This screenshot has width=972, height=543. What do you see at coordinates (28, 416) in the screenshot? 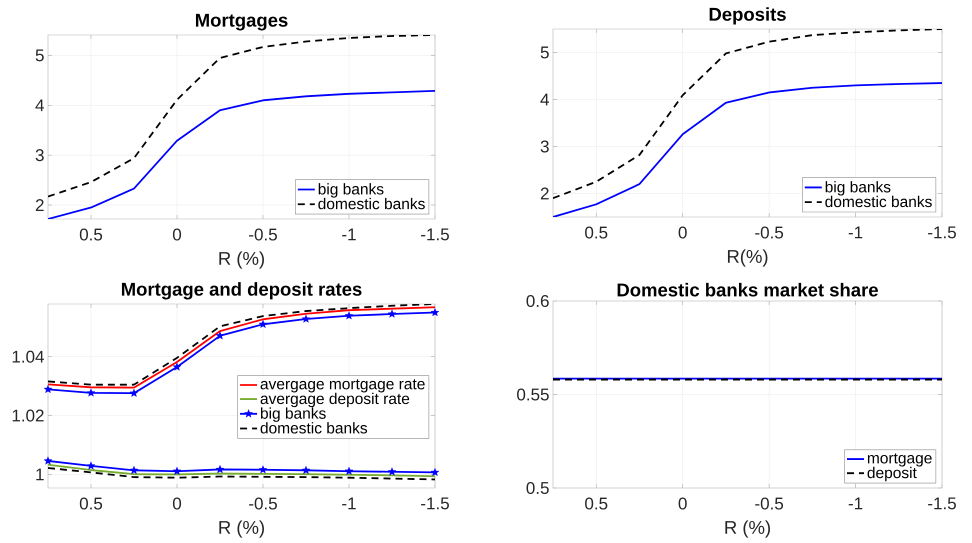
I see `y-tick-label: 1.02` at bounding box center [28, 416].